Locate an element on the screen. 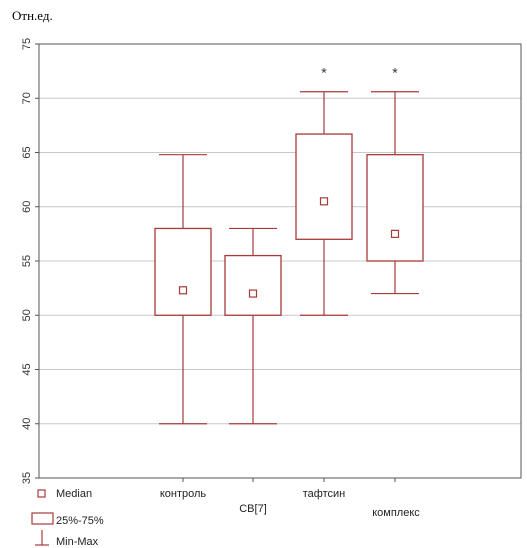  y-tick-label: 75 is located at coordinates (27, 44).